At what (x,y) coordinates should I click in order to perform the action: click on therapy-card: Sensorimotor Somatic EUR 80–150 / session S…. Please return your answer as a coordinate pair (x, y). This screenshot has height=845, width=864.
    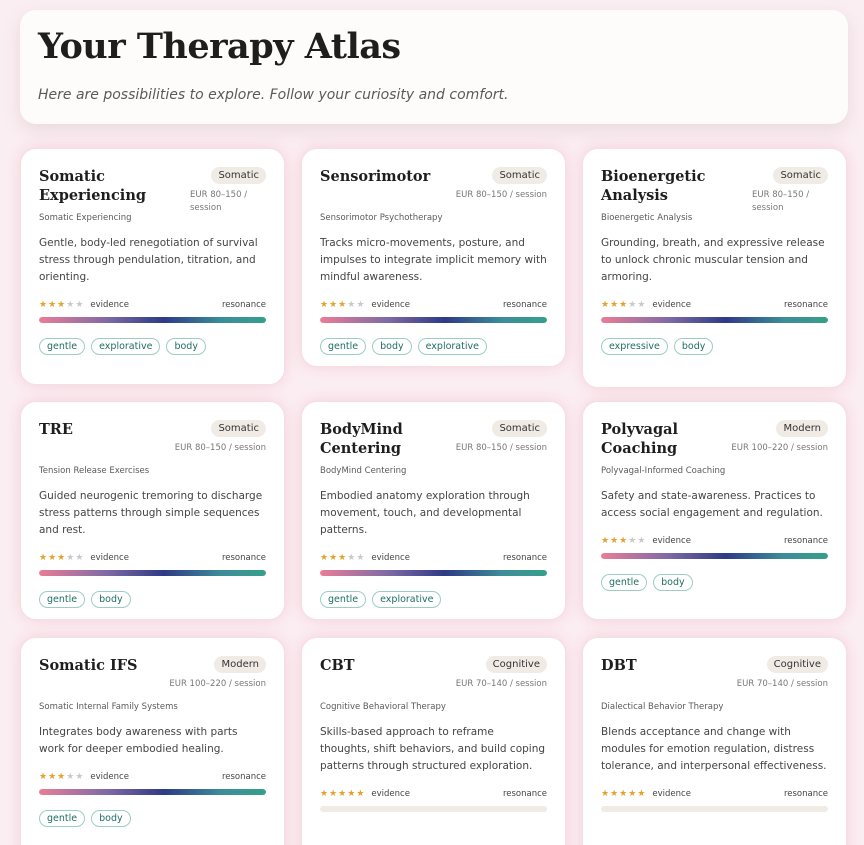
    Looking at the image, I should click on (433, 257).